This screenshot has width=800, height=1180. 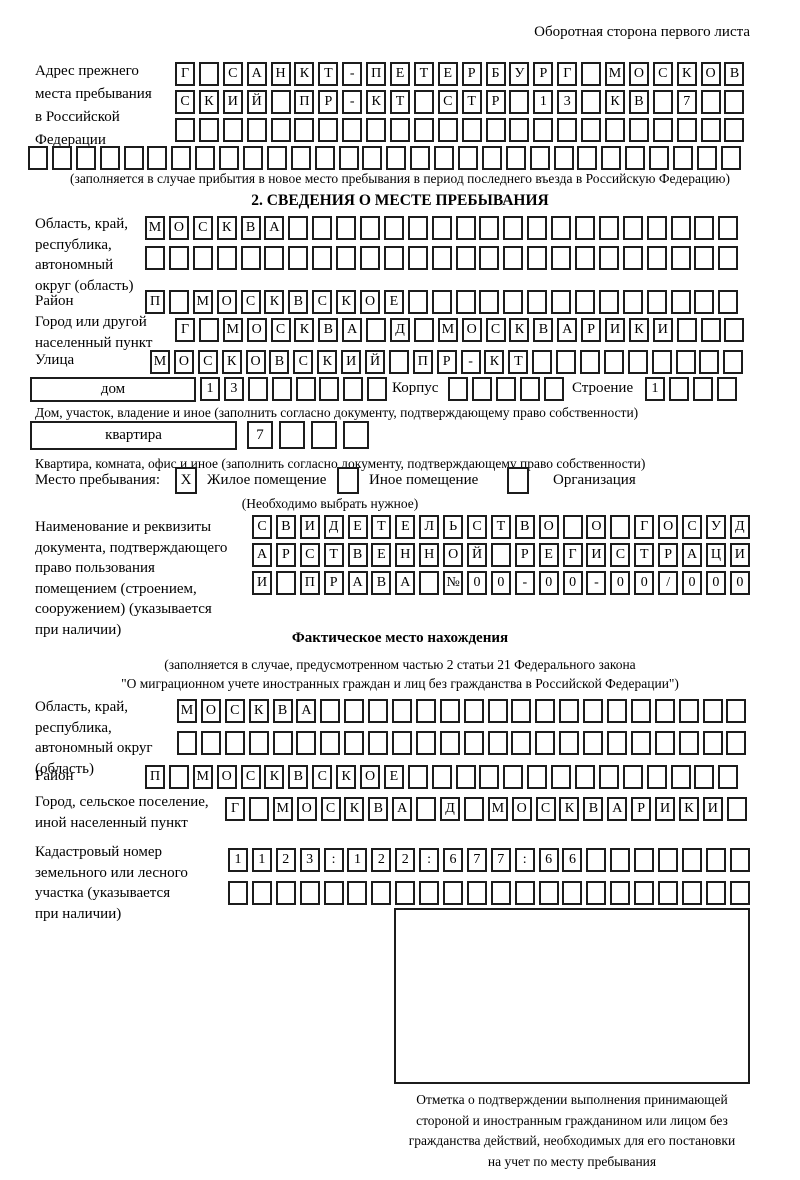 I want to click on apartment-box-label: квартира, so click(x=133, y=435).